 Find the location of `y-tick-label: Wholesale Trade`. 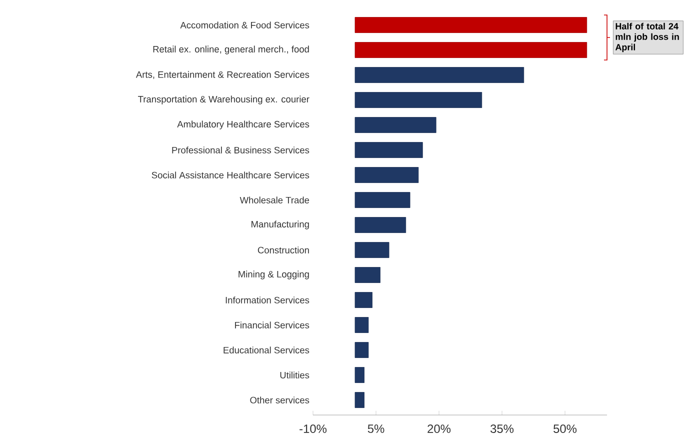

y-tick-label: Wholesale Trade is located at coordinates (275, 200).